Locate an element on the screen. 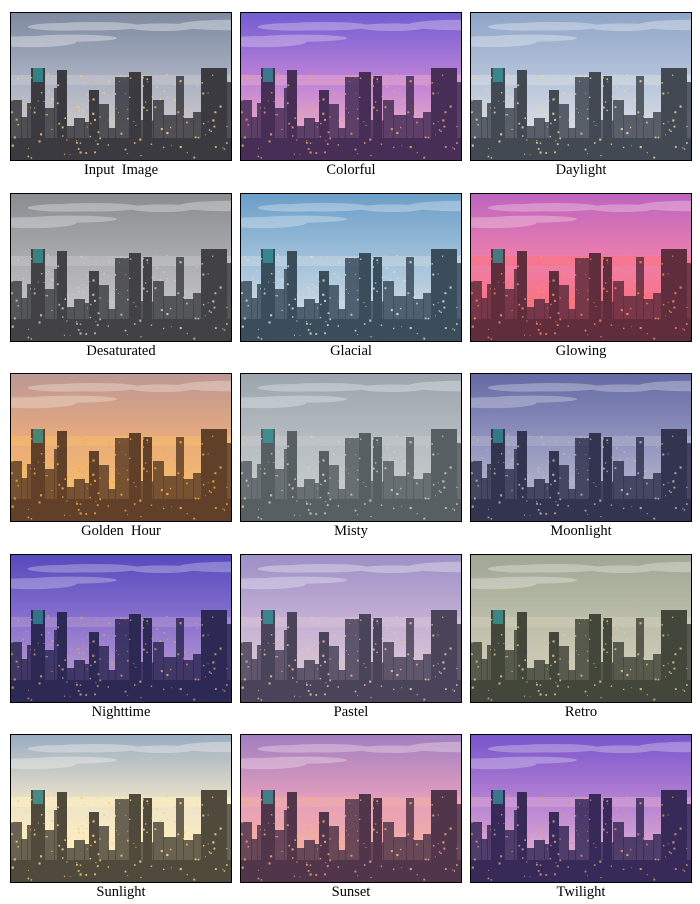 The image size is (700, 904). panel-caption: Glacial is located at coordinates (351, 351).